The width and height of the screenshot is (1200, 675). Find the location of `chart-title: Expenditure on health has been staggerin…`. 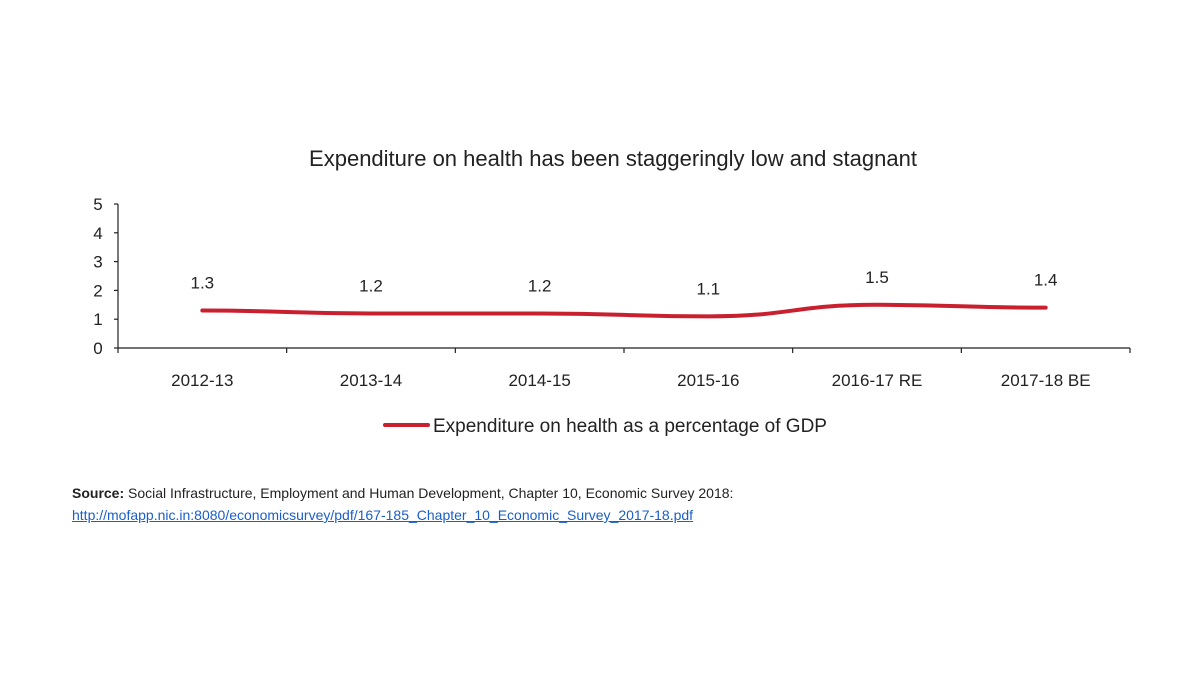

chart-title: Expenditure on health has been staggerin… is located at coordinates (613, 158).